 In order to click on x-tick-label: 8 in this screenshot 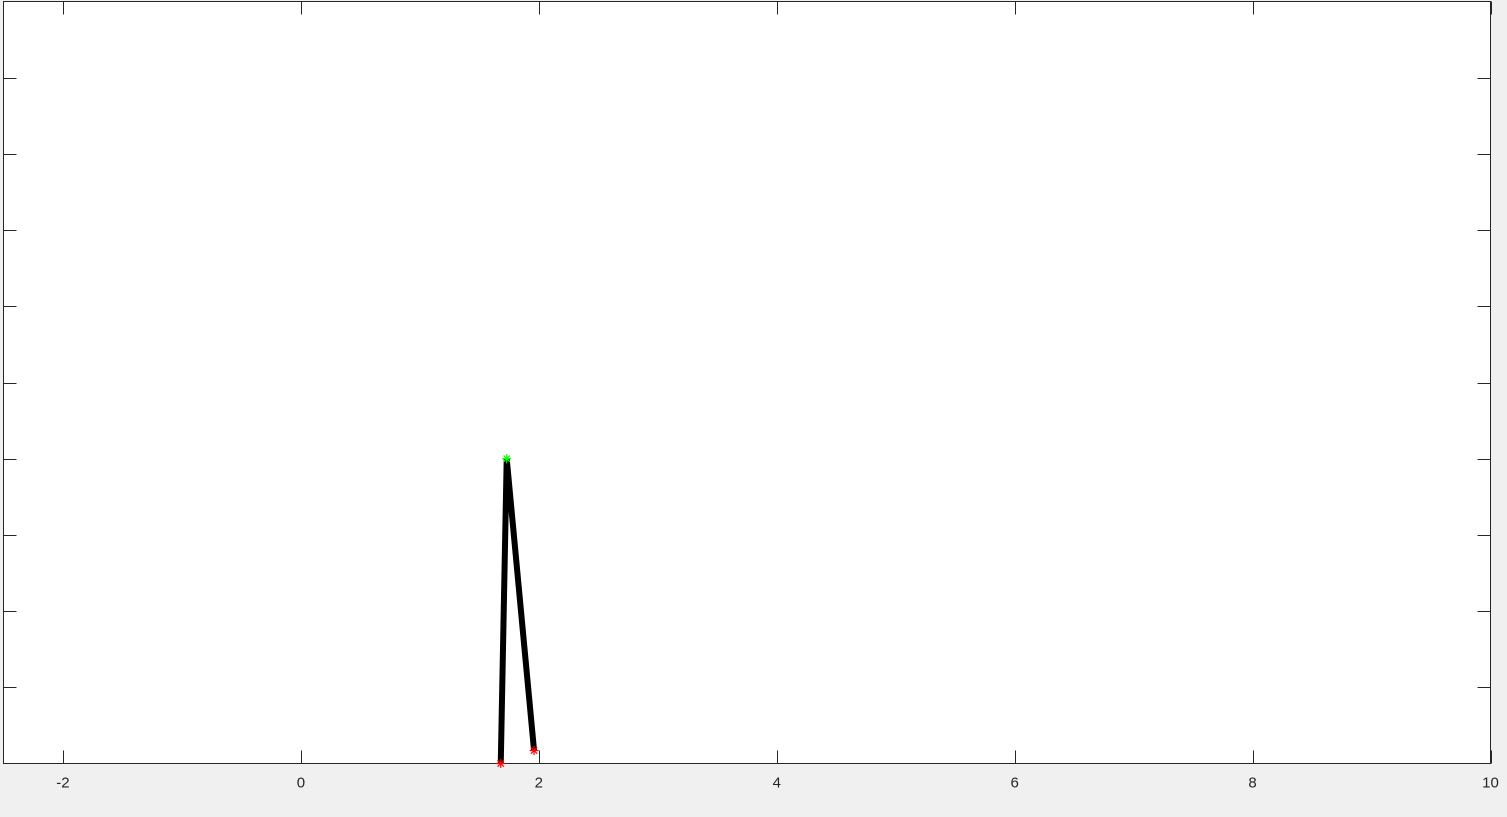, I will do `click(1252, 783)`.